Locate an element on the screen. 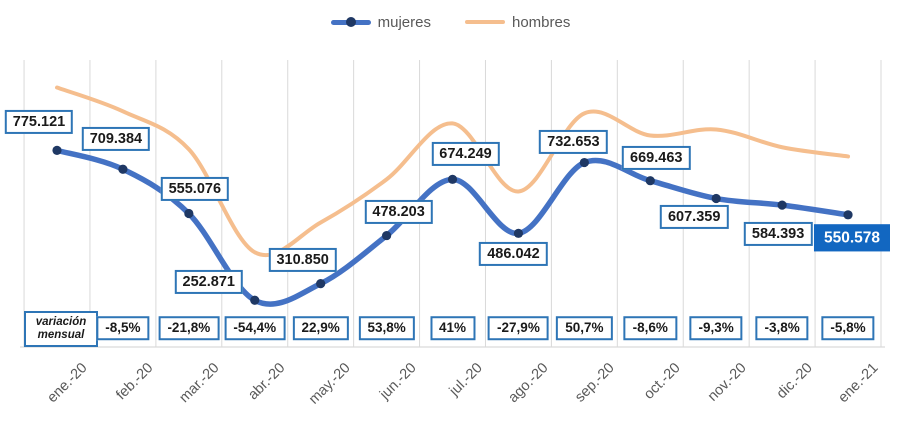 Image resolution: width=901 pixels, height=425 pixels. data-label-sep.-20: 732.653 is located at coordinates (573, 141).